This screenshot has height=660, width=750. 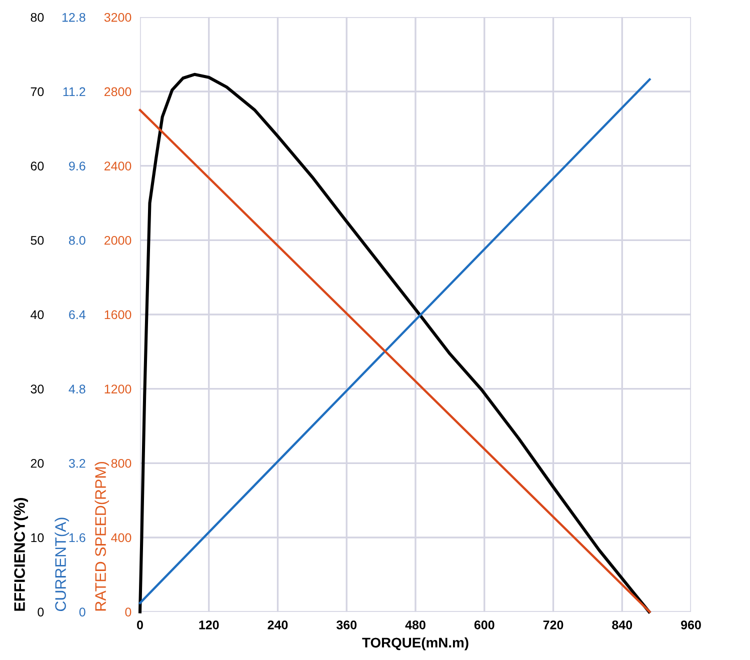 What do you see at coordinates (37, 91) in the screenshot?
I see `y-tick-label: 70` at bounding box center [37, 91].